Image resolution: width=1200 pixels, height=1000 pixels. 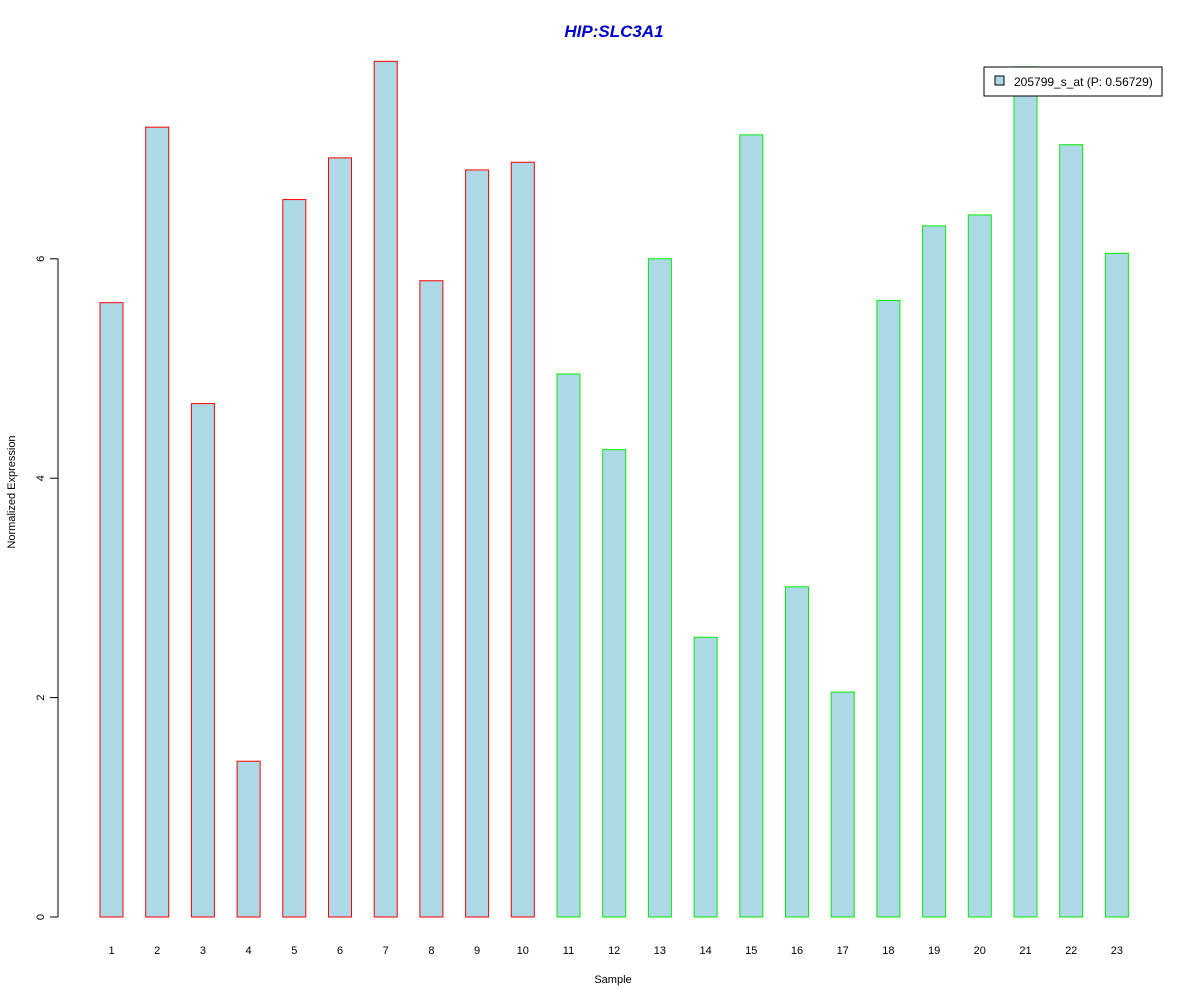 I want to click on x-tick-label: 6, so click(x=340, y=951).